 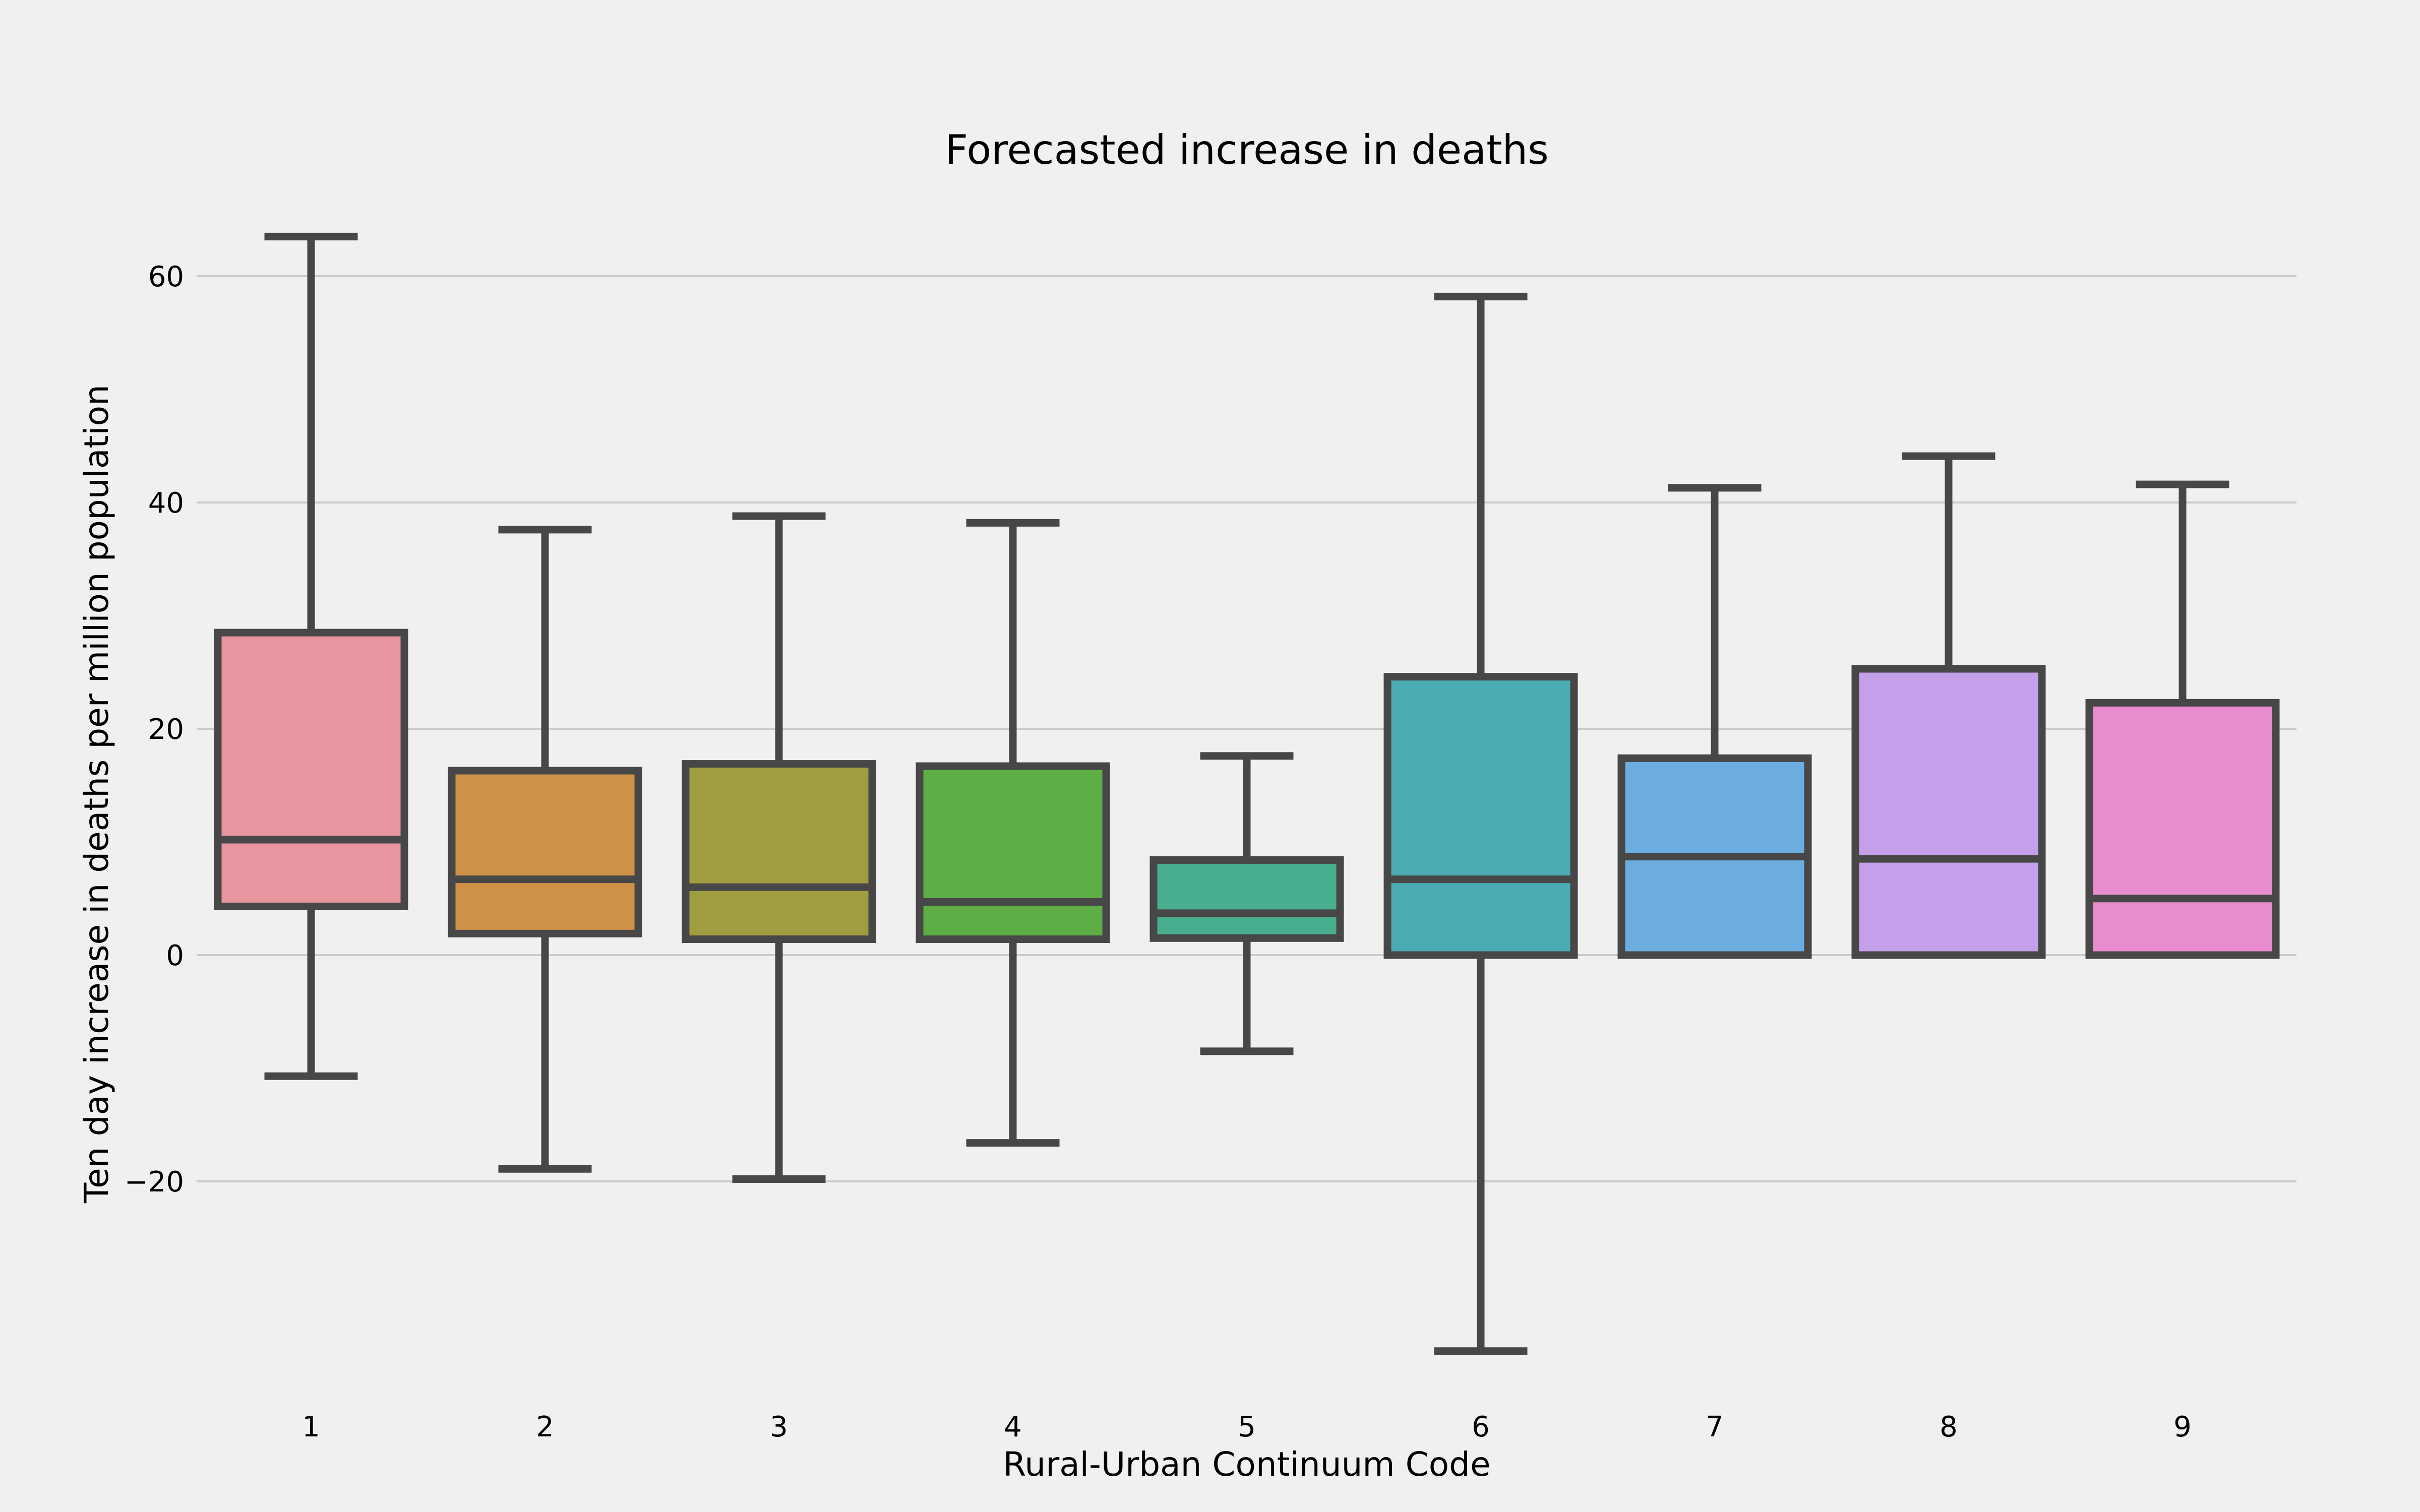 What do you see at coordinates (175, 956) in the screenshot?
I see `y-tick-label: 0` at bounding box center [175, 956].